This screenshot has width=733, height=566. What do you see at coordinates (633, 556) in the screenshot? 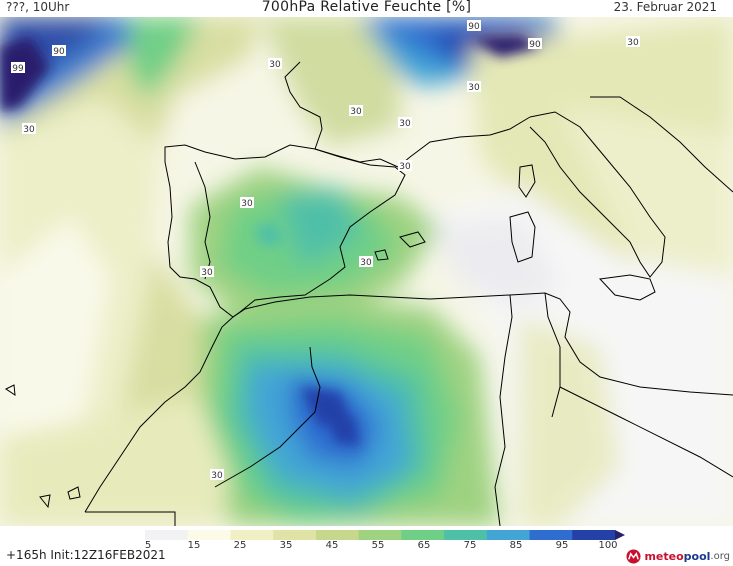
I see `logo-icon` at bounding box center [633, 556].